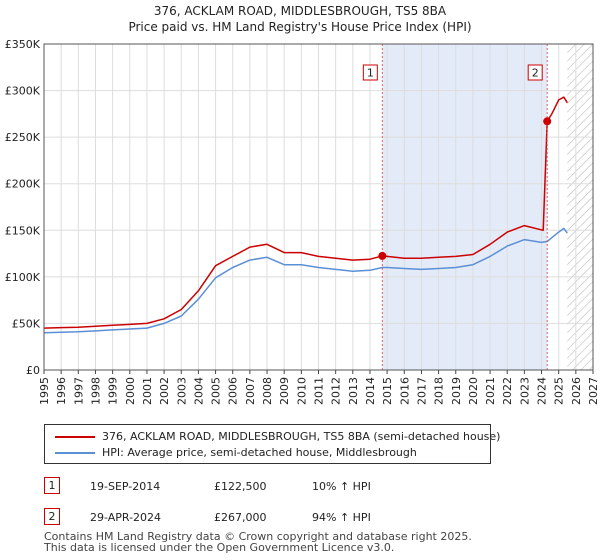  What do you see at coordinates (52, 516) in the screenshot?
I see `transaction-marker: 2` at bounding box center [52, 516].